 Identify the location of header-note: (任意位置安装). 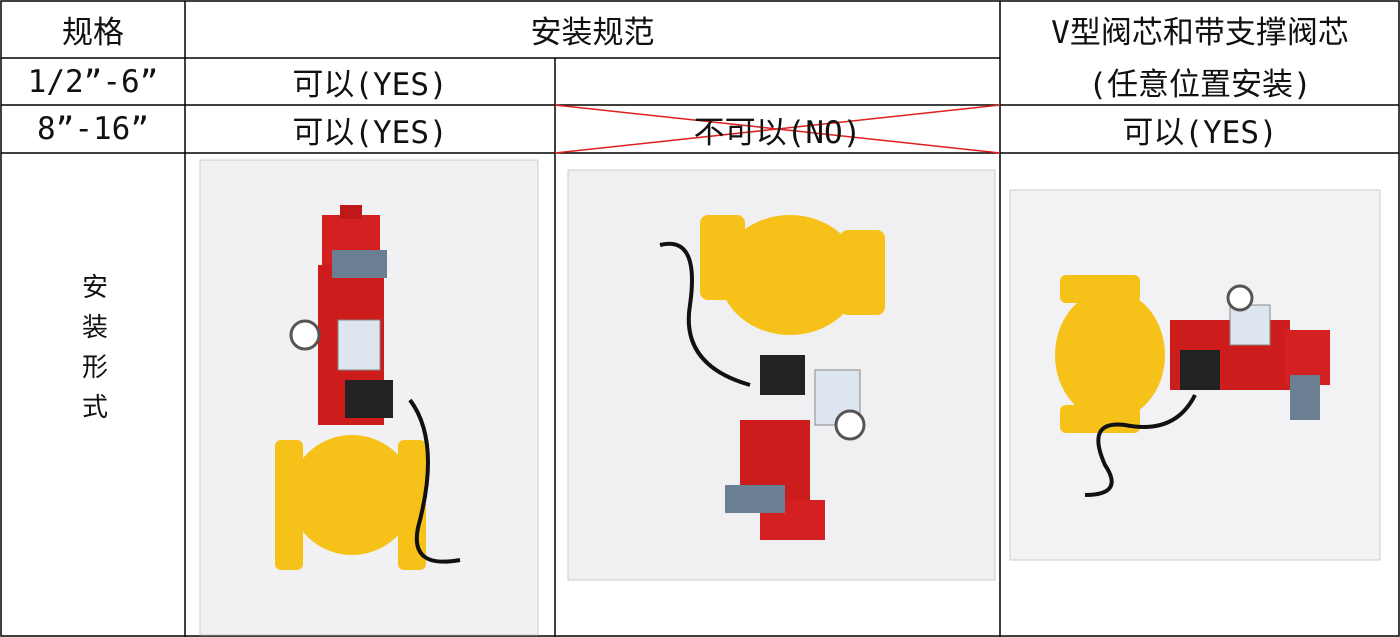
(1200, 85).